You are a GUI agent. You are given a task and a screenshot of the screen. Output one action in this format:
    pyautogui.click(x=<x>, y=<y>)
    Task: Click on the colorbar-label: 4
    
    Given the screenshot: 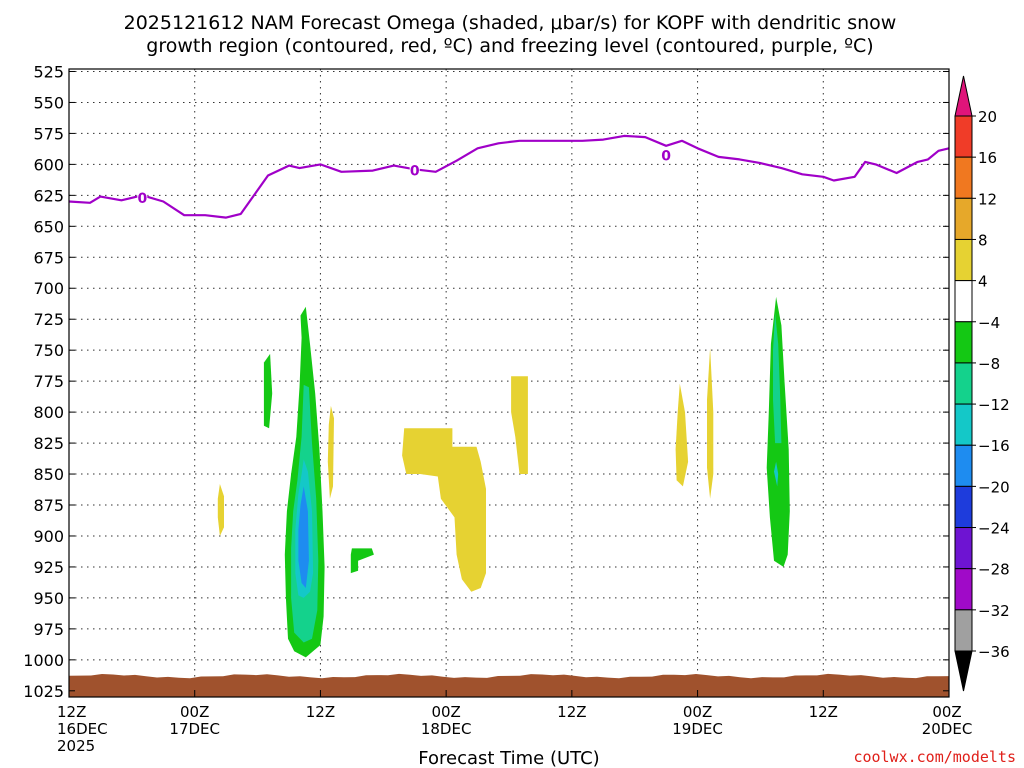 What is the action you would take?
    pyautogui.click(x=983, y=282)
    